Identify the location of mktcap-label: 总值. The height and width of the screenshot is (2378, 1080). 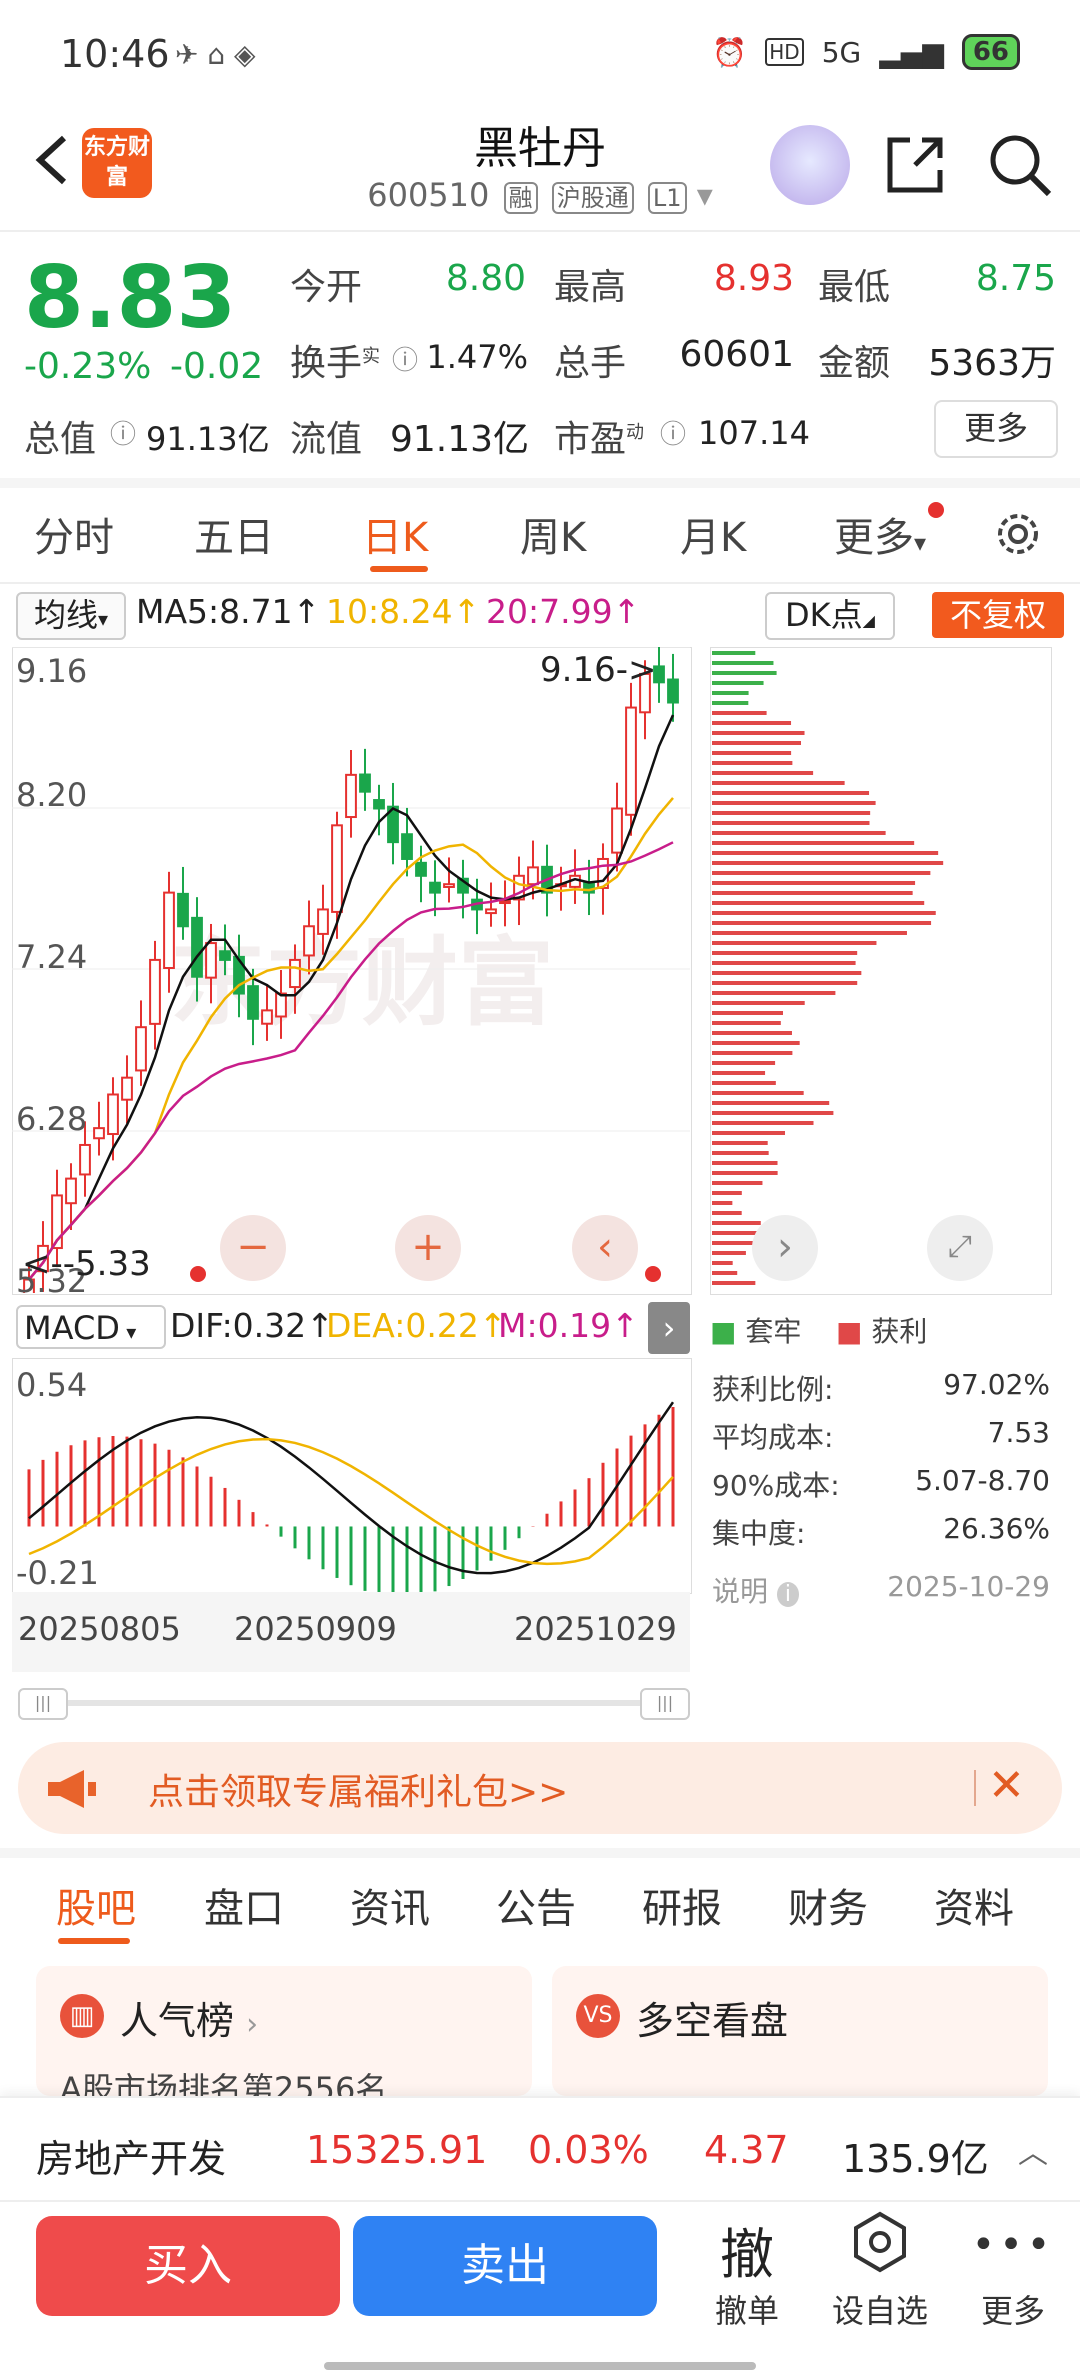
(60, 439).